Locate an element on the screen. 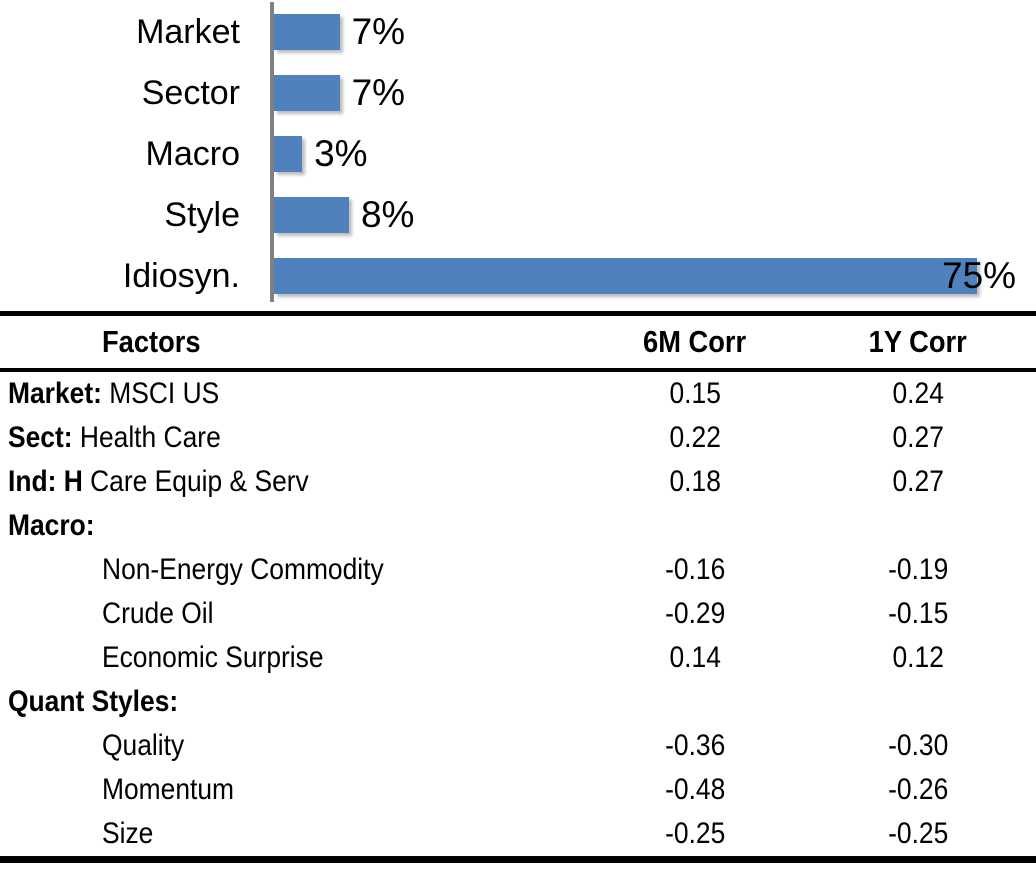 The image size is (1036, 870). table-row: Sect: Health Care 0.22 0.27 is located at coordinates (518, 438).